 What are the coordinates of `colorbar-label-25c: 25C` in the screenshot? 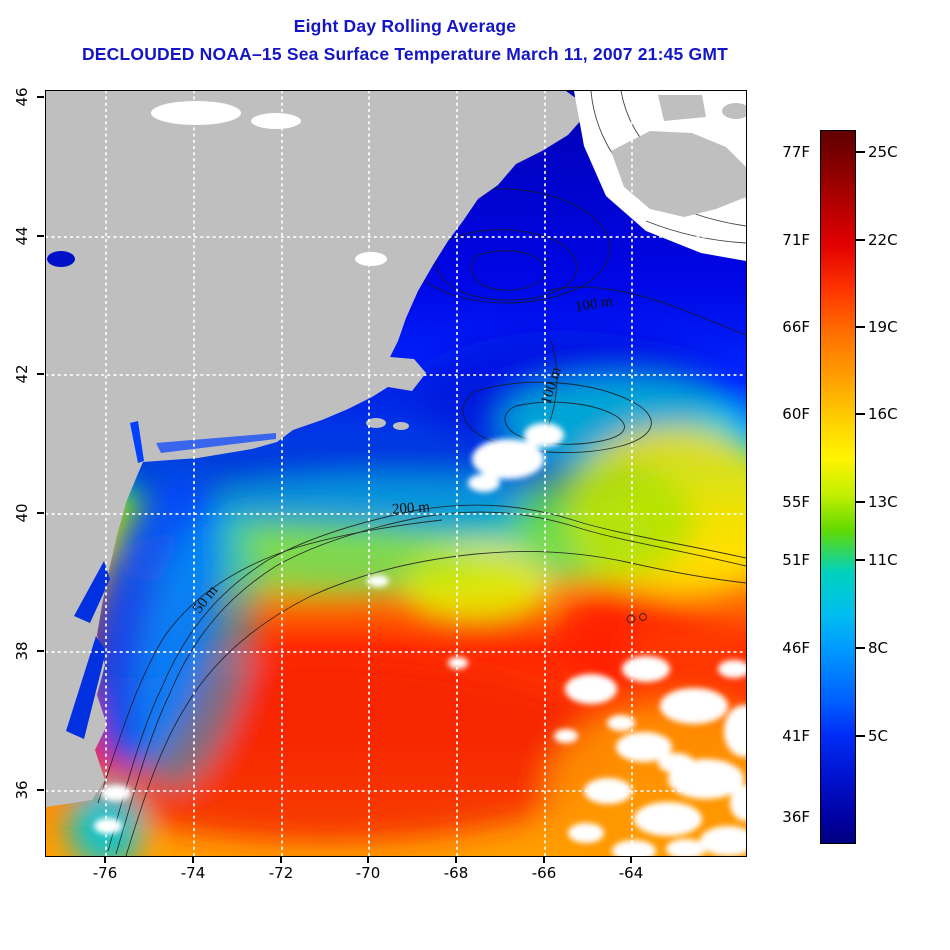 It's located at (883, 152).